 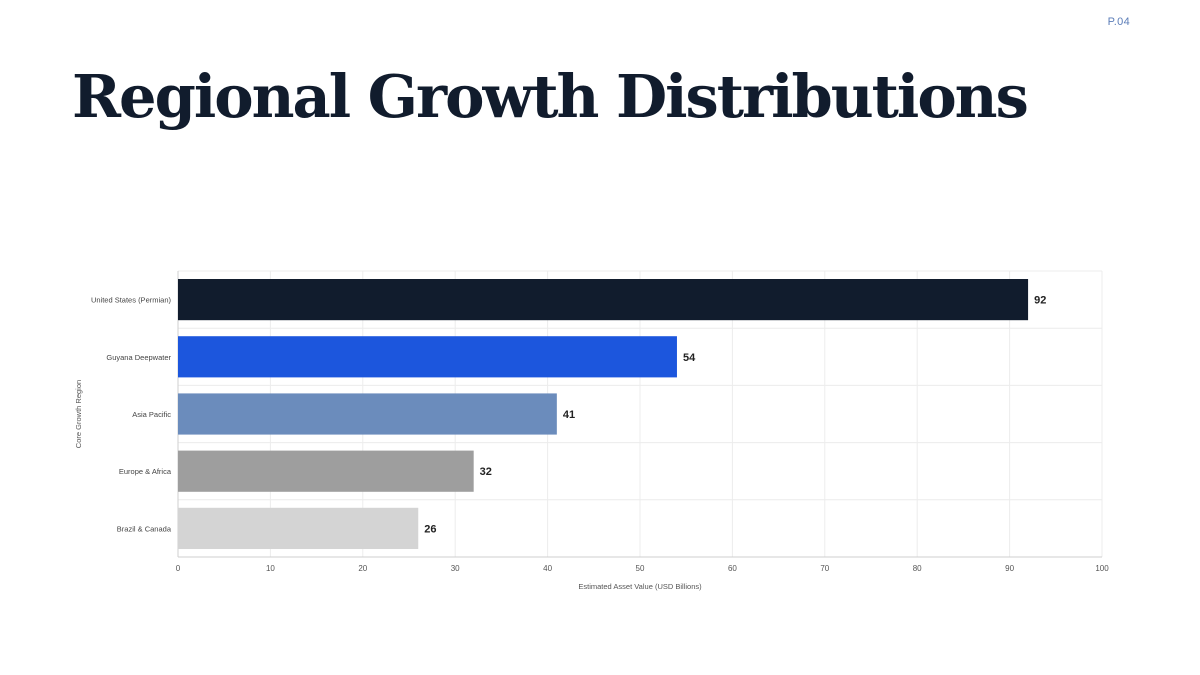 What do you see at coordinates (78, 414) in the screenshot?
I see `y-axis-title: Core Growth Region` at bounding box center [78, 414].